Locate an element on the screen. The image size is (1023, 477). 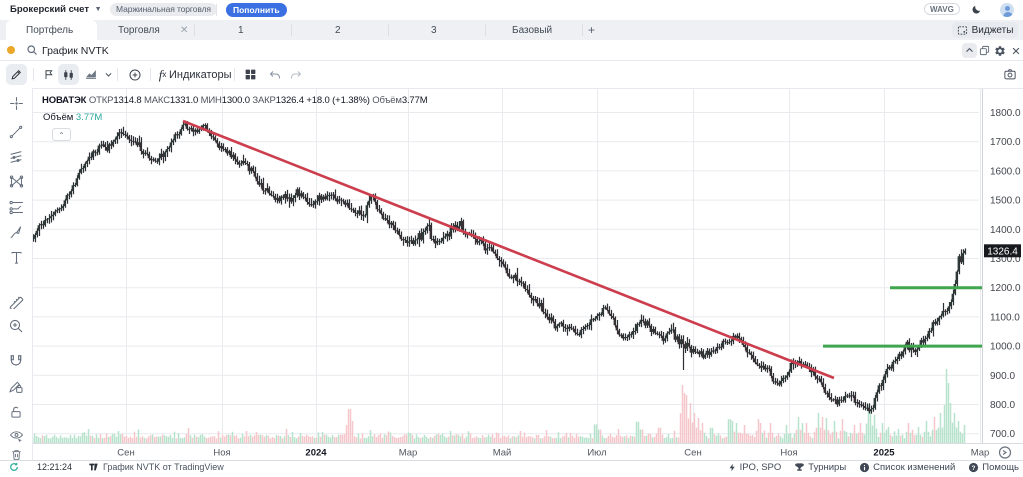
svg-text: 1800.0 is located at coordinates (1005, 113).